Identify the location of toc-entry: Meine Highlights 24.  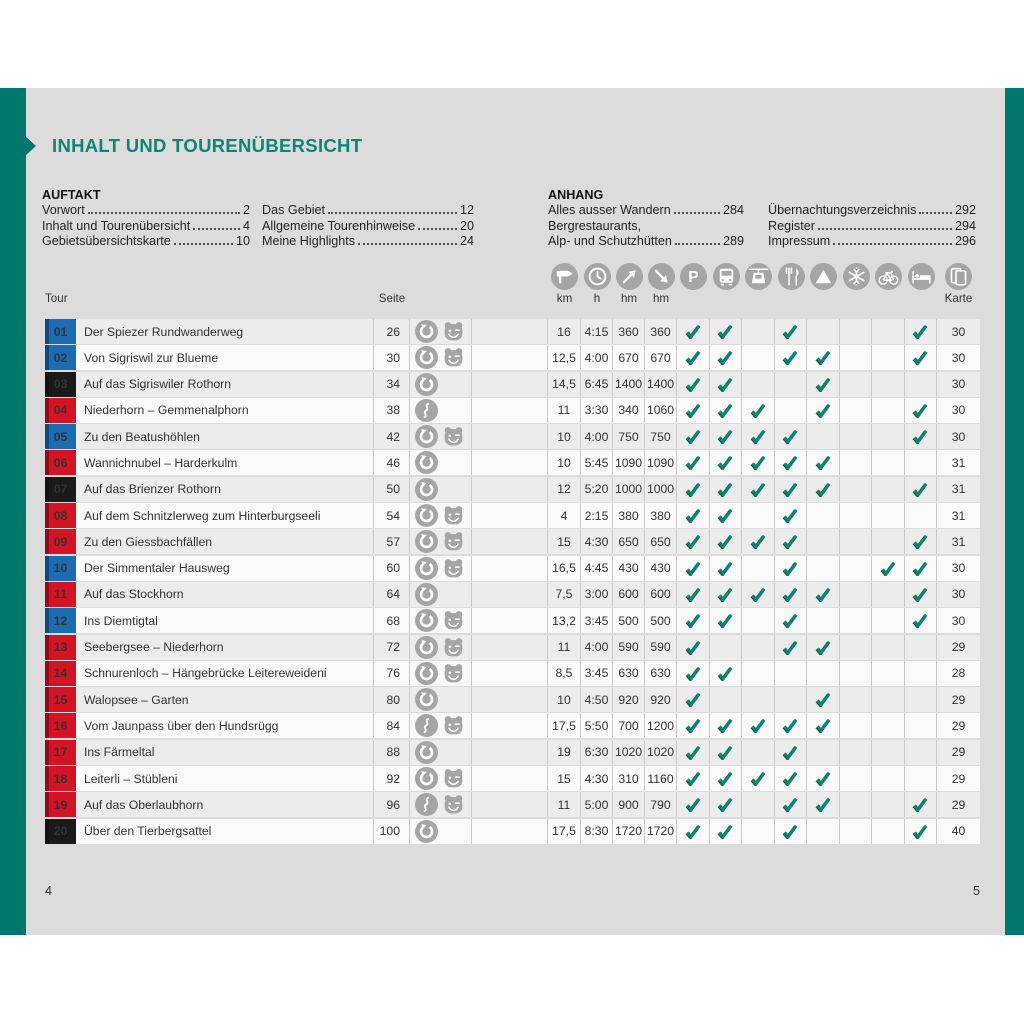
(368, 241).